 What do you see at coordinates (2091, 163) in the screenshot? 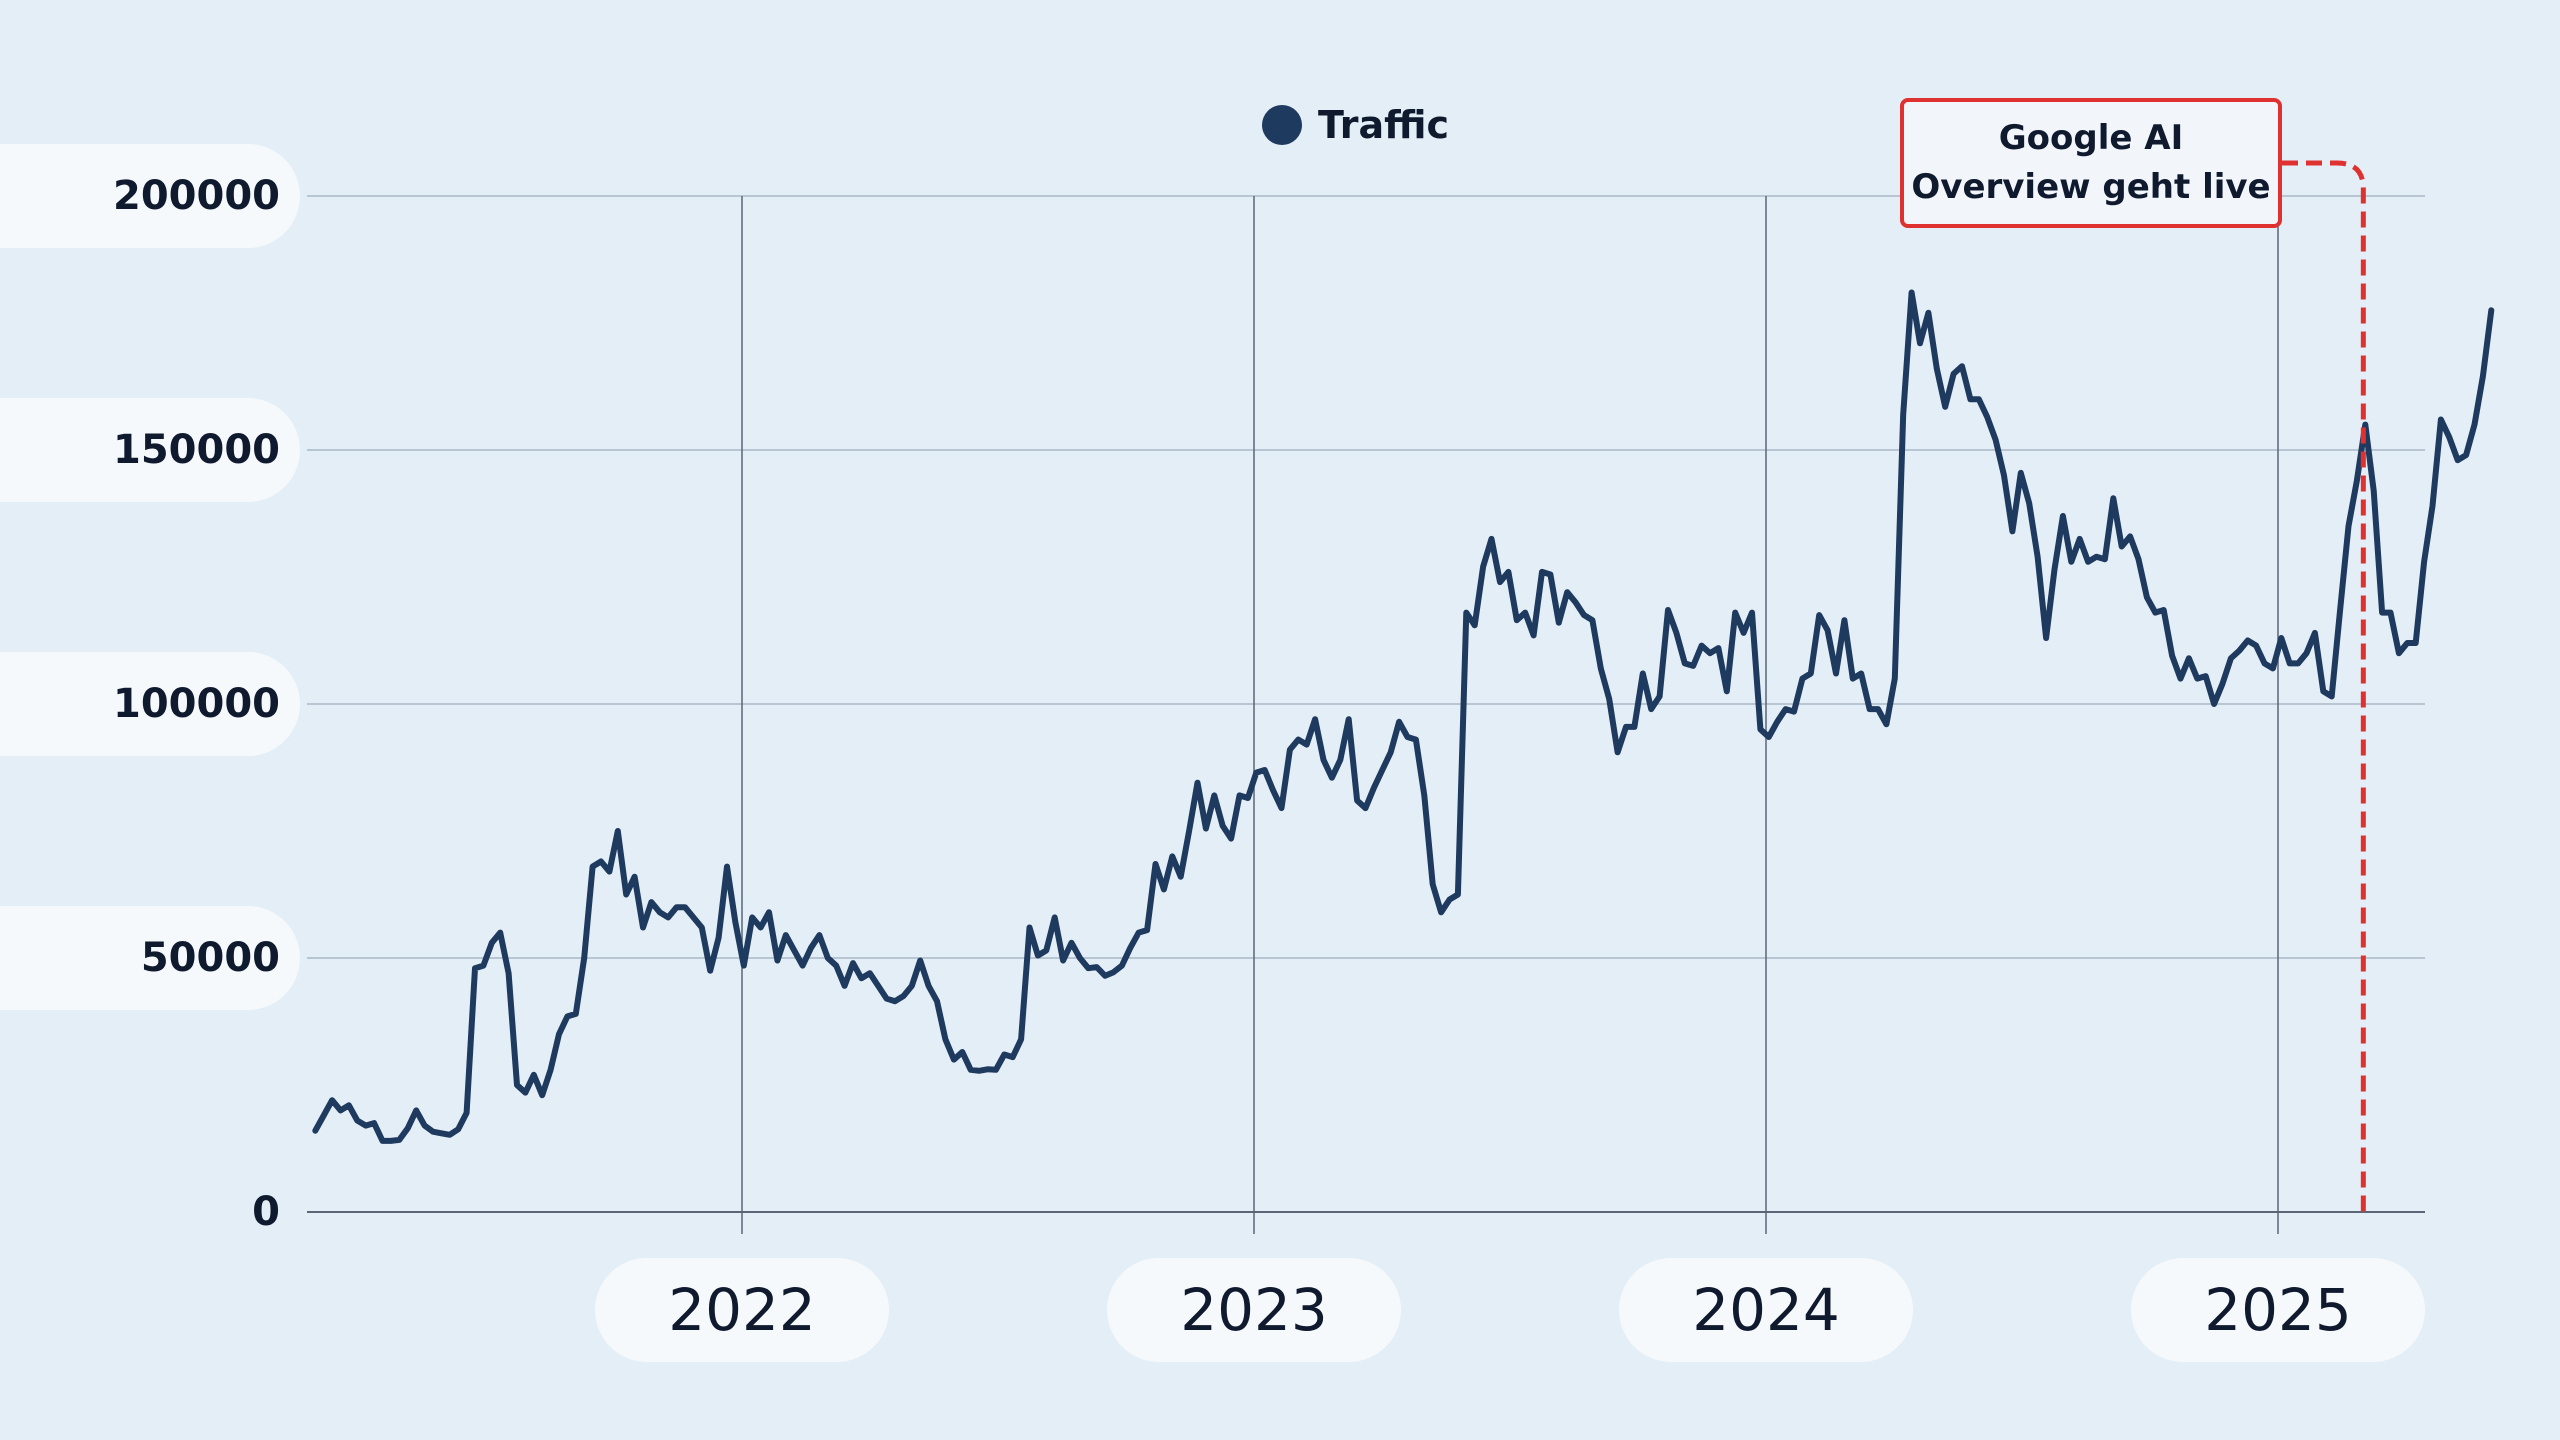
I see `annotation-box: Google AI Overview geht live` at bounding box center [2091, 163].